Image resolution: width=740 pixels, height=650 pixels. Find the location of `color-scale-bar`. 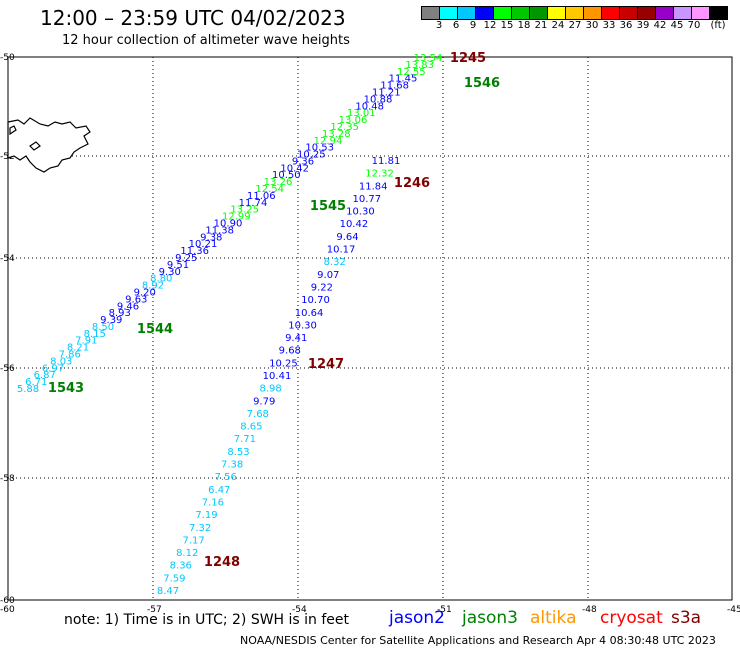

color-scale-bar is located at coordinates (574, 13).